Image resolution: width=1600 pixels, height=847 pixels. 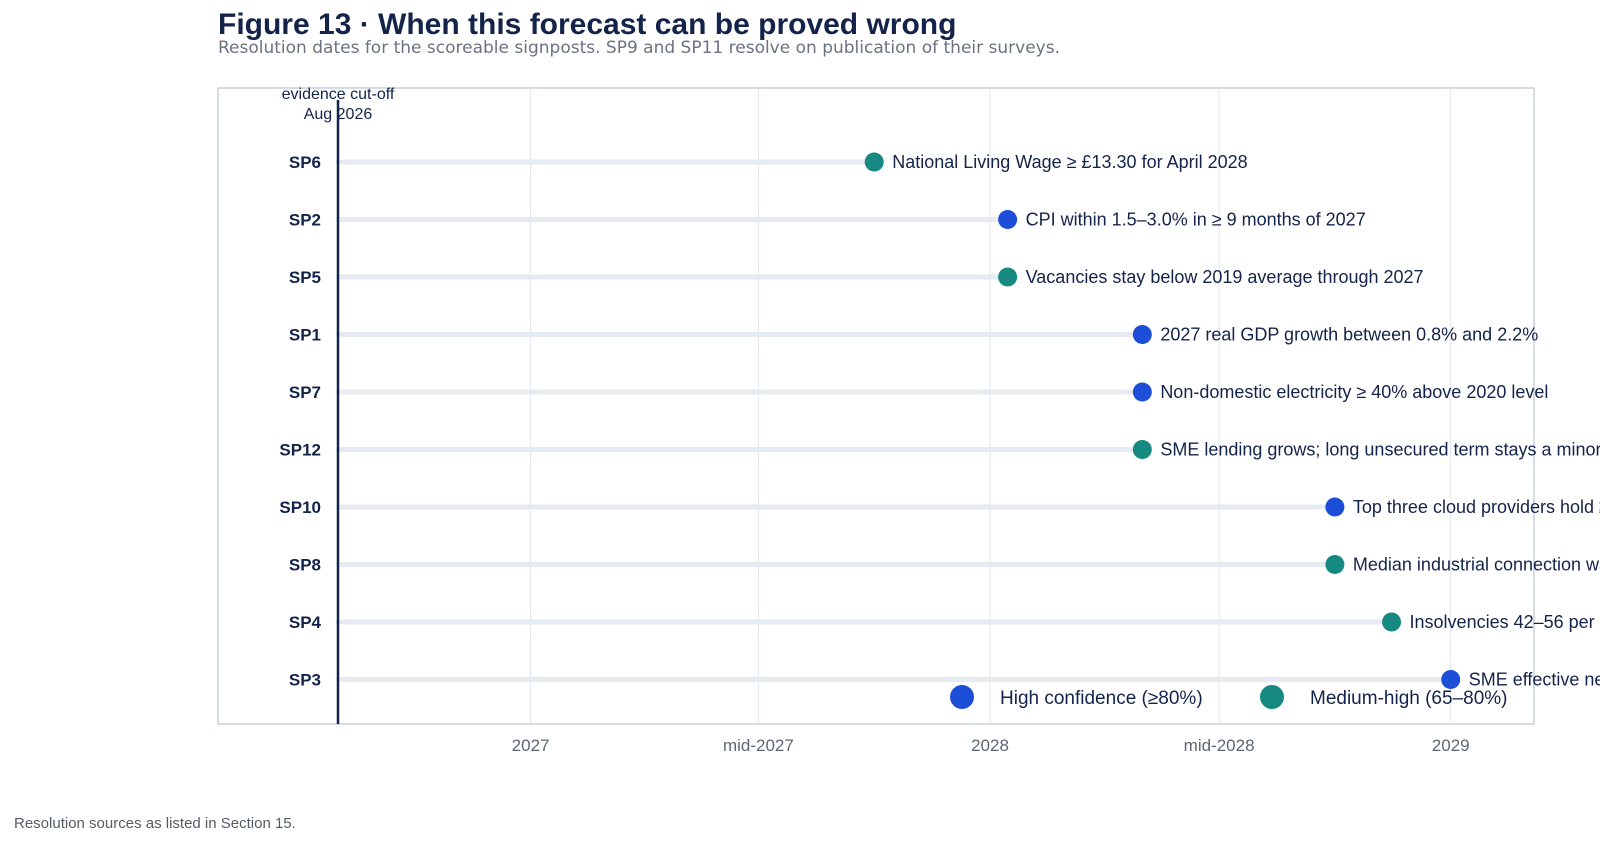 I want to click on y-tick-label: SP4, so click(x=305, y=622).